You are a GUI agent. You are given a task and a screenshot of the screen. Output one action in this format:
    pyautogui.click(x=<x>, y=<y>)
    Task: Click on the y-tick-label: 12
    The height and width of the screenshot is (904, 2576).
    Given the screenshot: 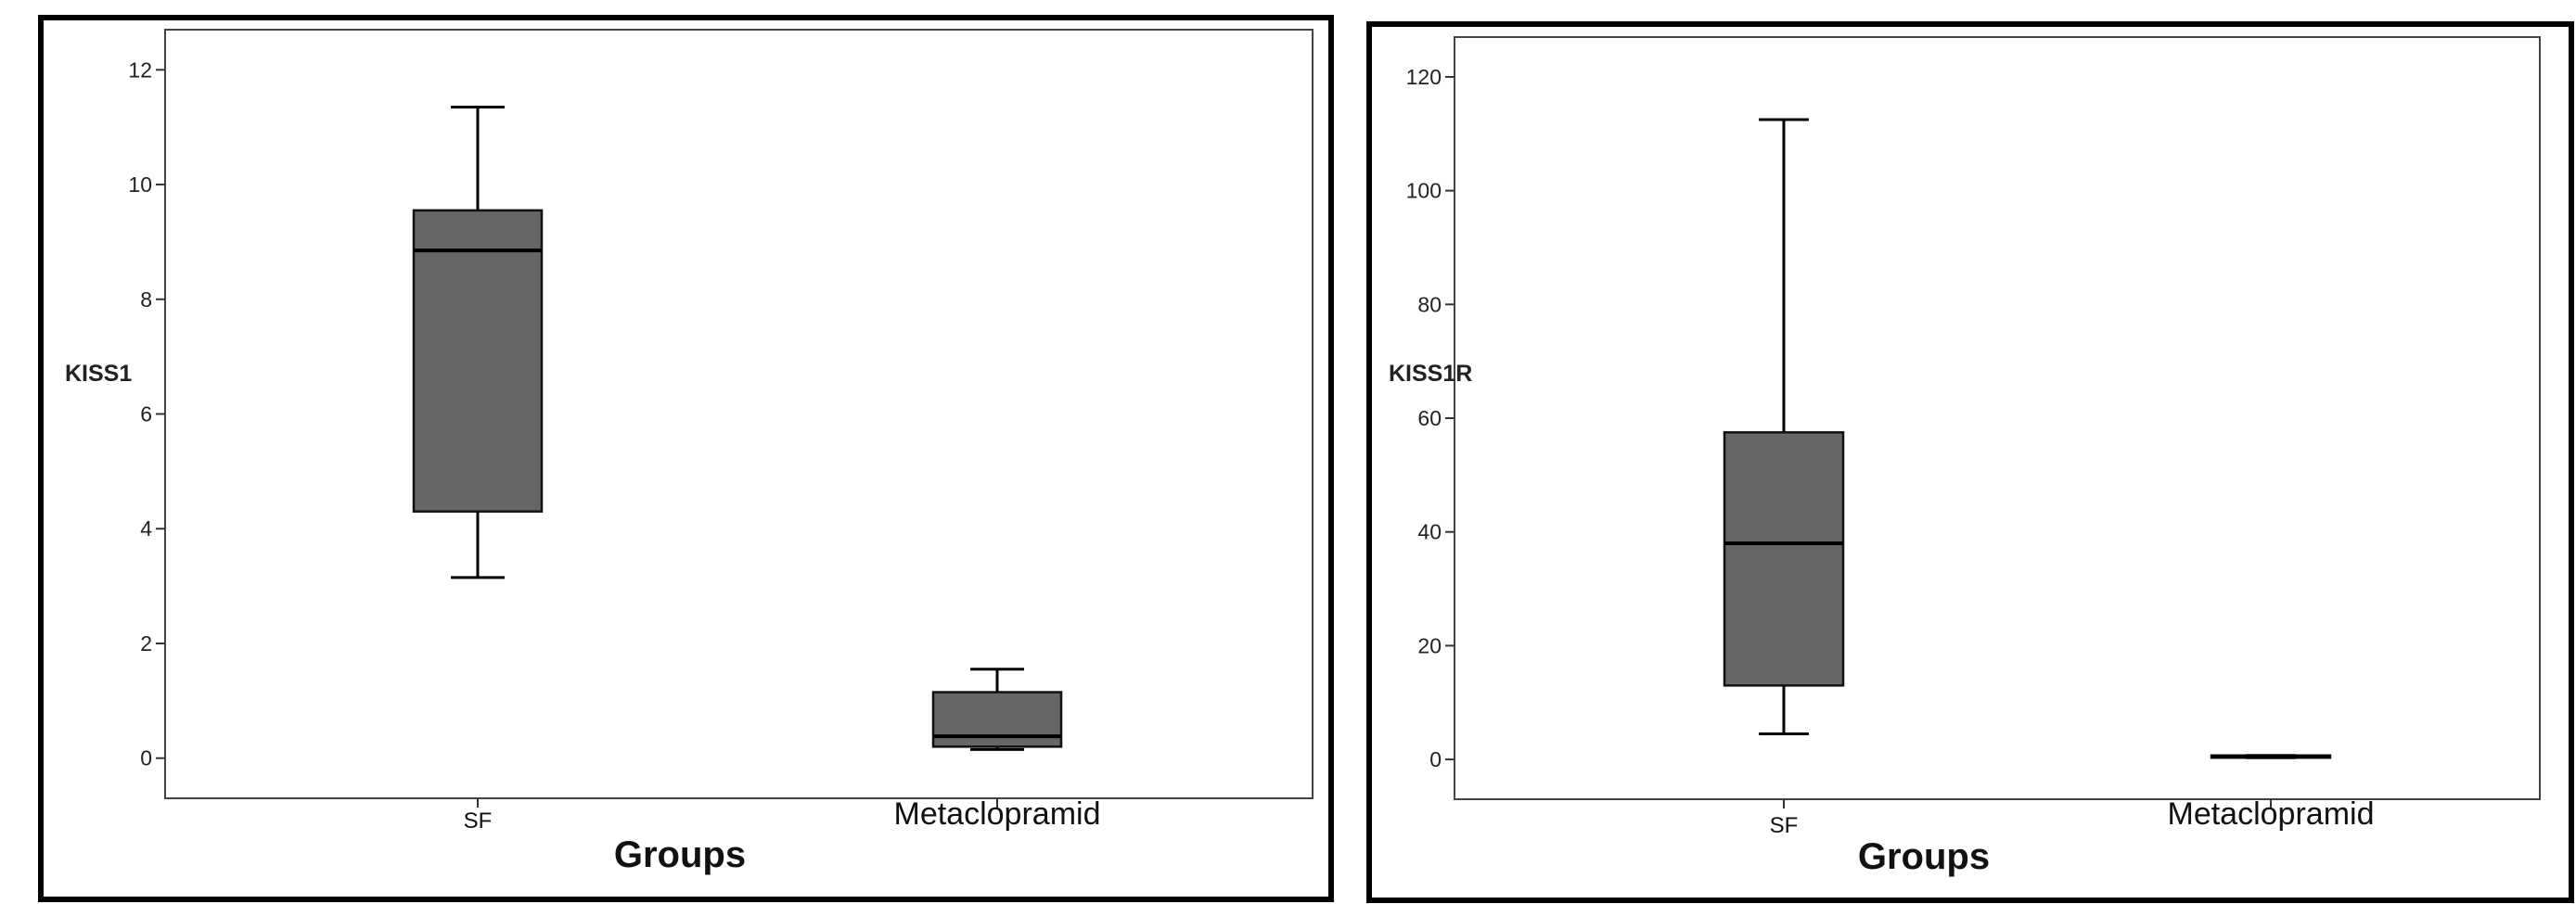 What is the action you would take?
    pyautogui.click(x=140, y=69)
    